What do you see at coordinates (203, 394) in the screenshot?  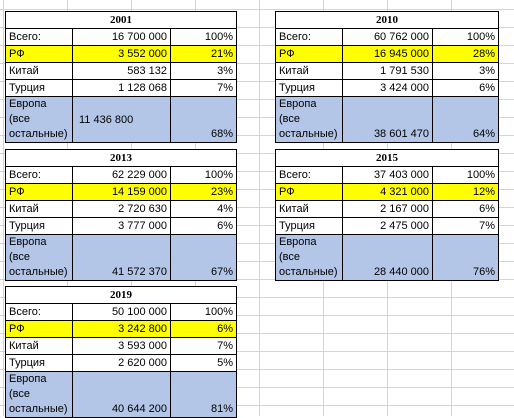 I see `row-percent: 81%` at bounding box center [203, 394].